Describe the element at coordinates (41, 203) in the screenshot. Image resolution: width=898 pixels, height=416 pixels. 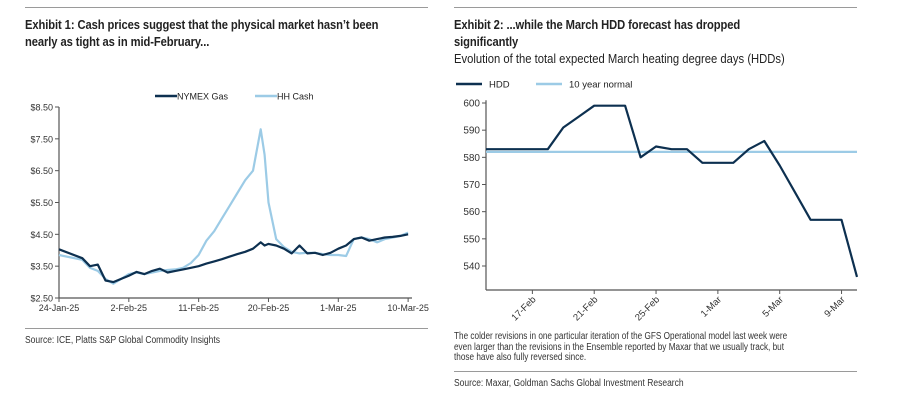
I see `y-tick-label: $5.50` at that location.